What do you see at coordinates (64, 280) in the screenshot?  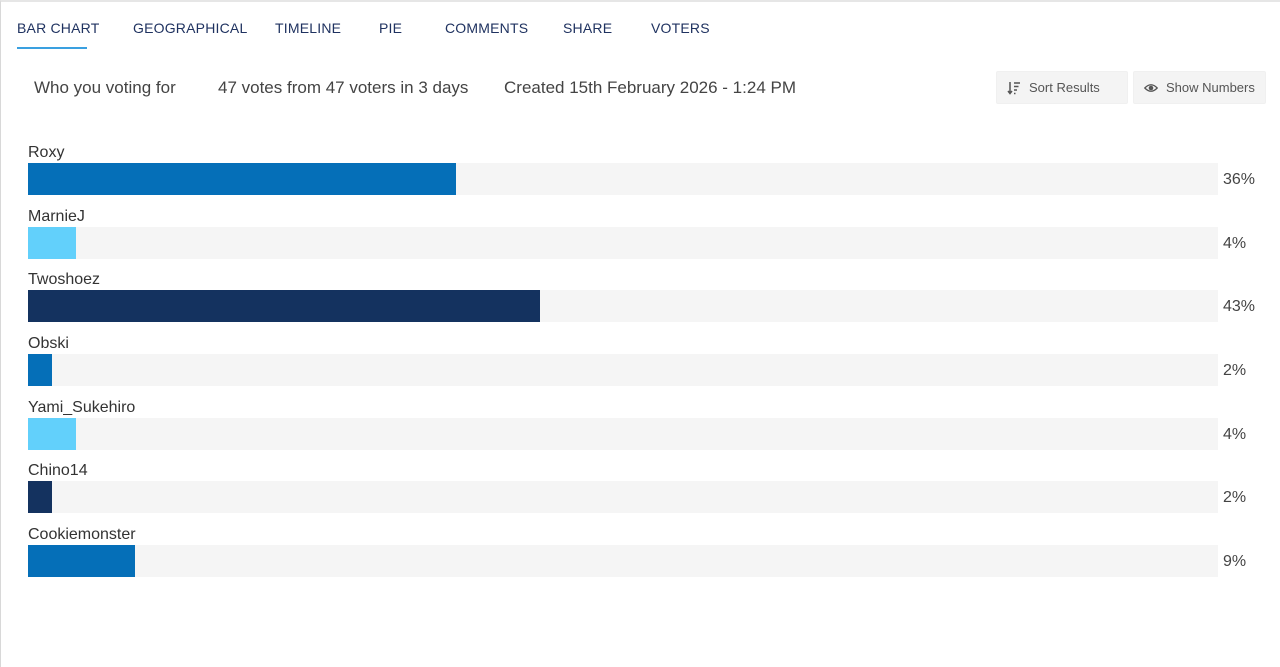 I see `bar-label: Twoshoez` at bounding box center [64, 280].